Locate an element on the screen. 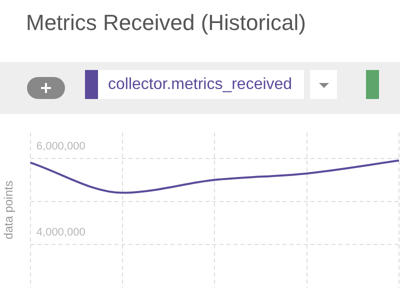 This screenshot has height=300, width=400. y-axis-title: data points is located at coordinates (9, 210).